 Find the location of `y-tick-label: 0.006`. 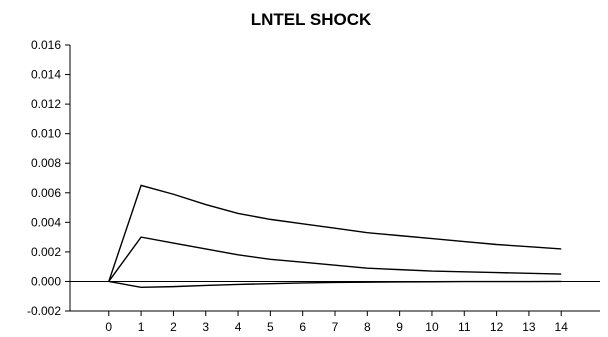

y-tick-label: 0.006 is located at coordinates (46, 193).